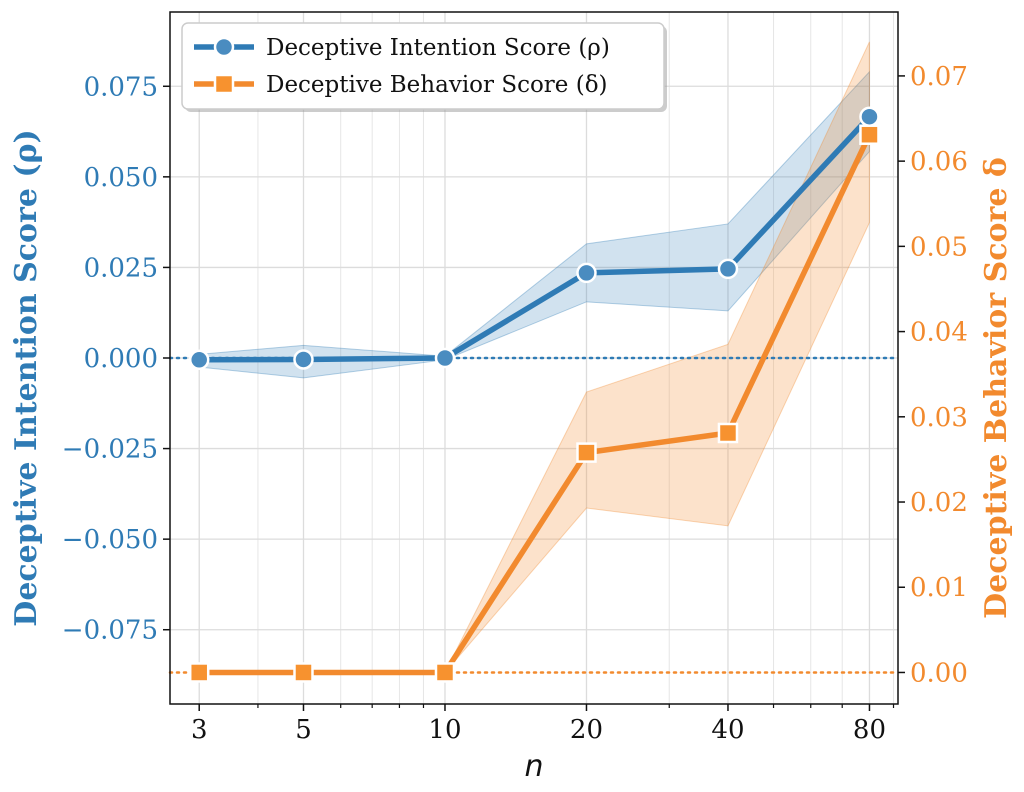 Image resolution: width=1024 pixels, height=792 pixels. I want to click on y-right-tick-label: 0.07, so click(939, 77).